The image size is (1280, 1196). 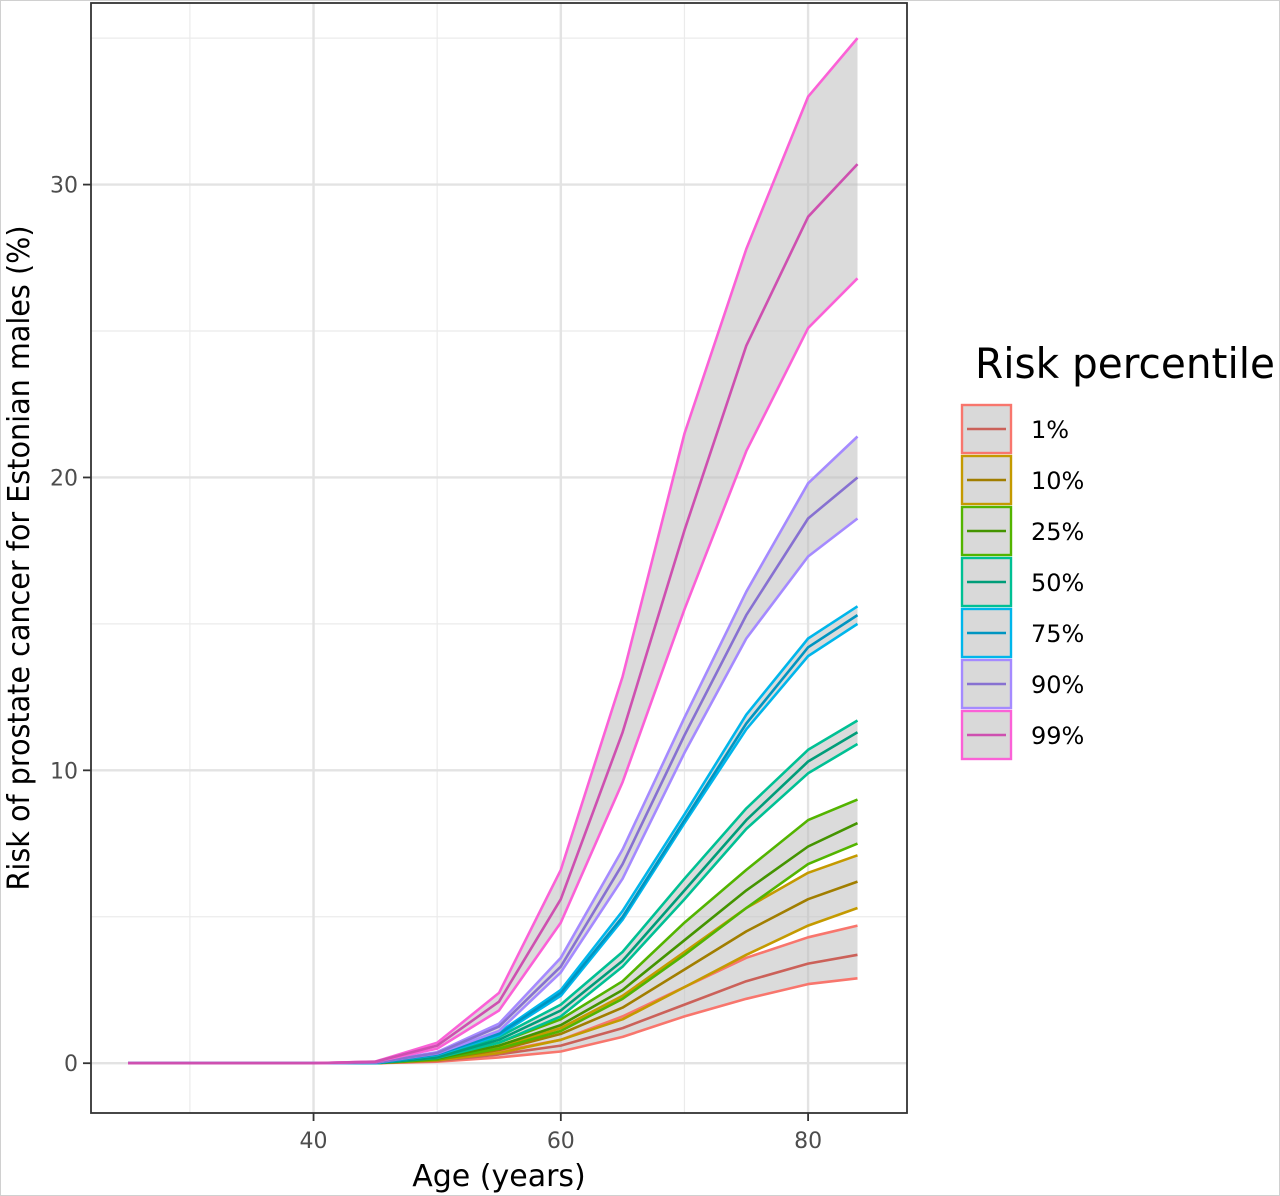 I want to click on y-tick-label: 0, so click(x=71, y=1064).